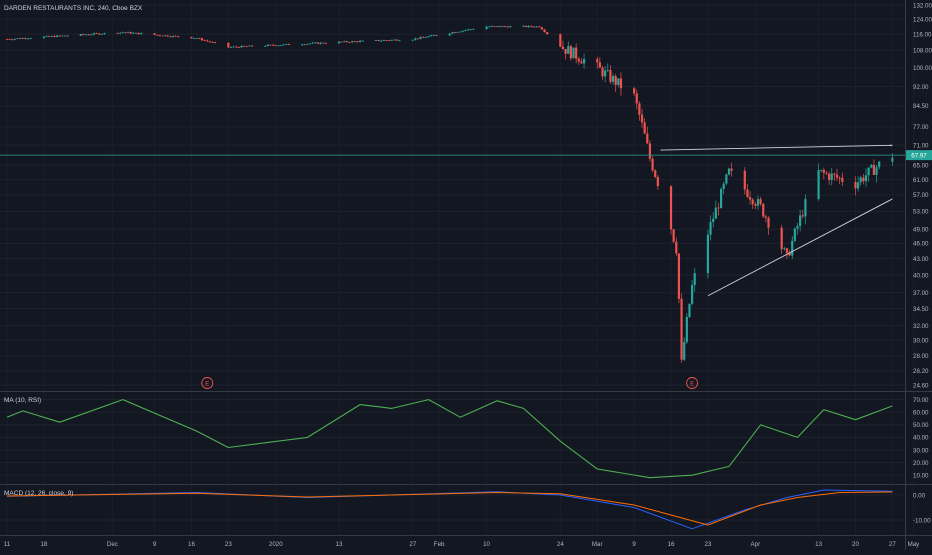 This screenshot has width=932, height=555. What do you see at coordinates (191, 544) in the screenshot?
I see `time-tick-label: 16` at bounding box center [191, 544].